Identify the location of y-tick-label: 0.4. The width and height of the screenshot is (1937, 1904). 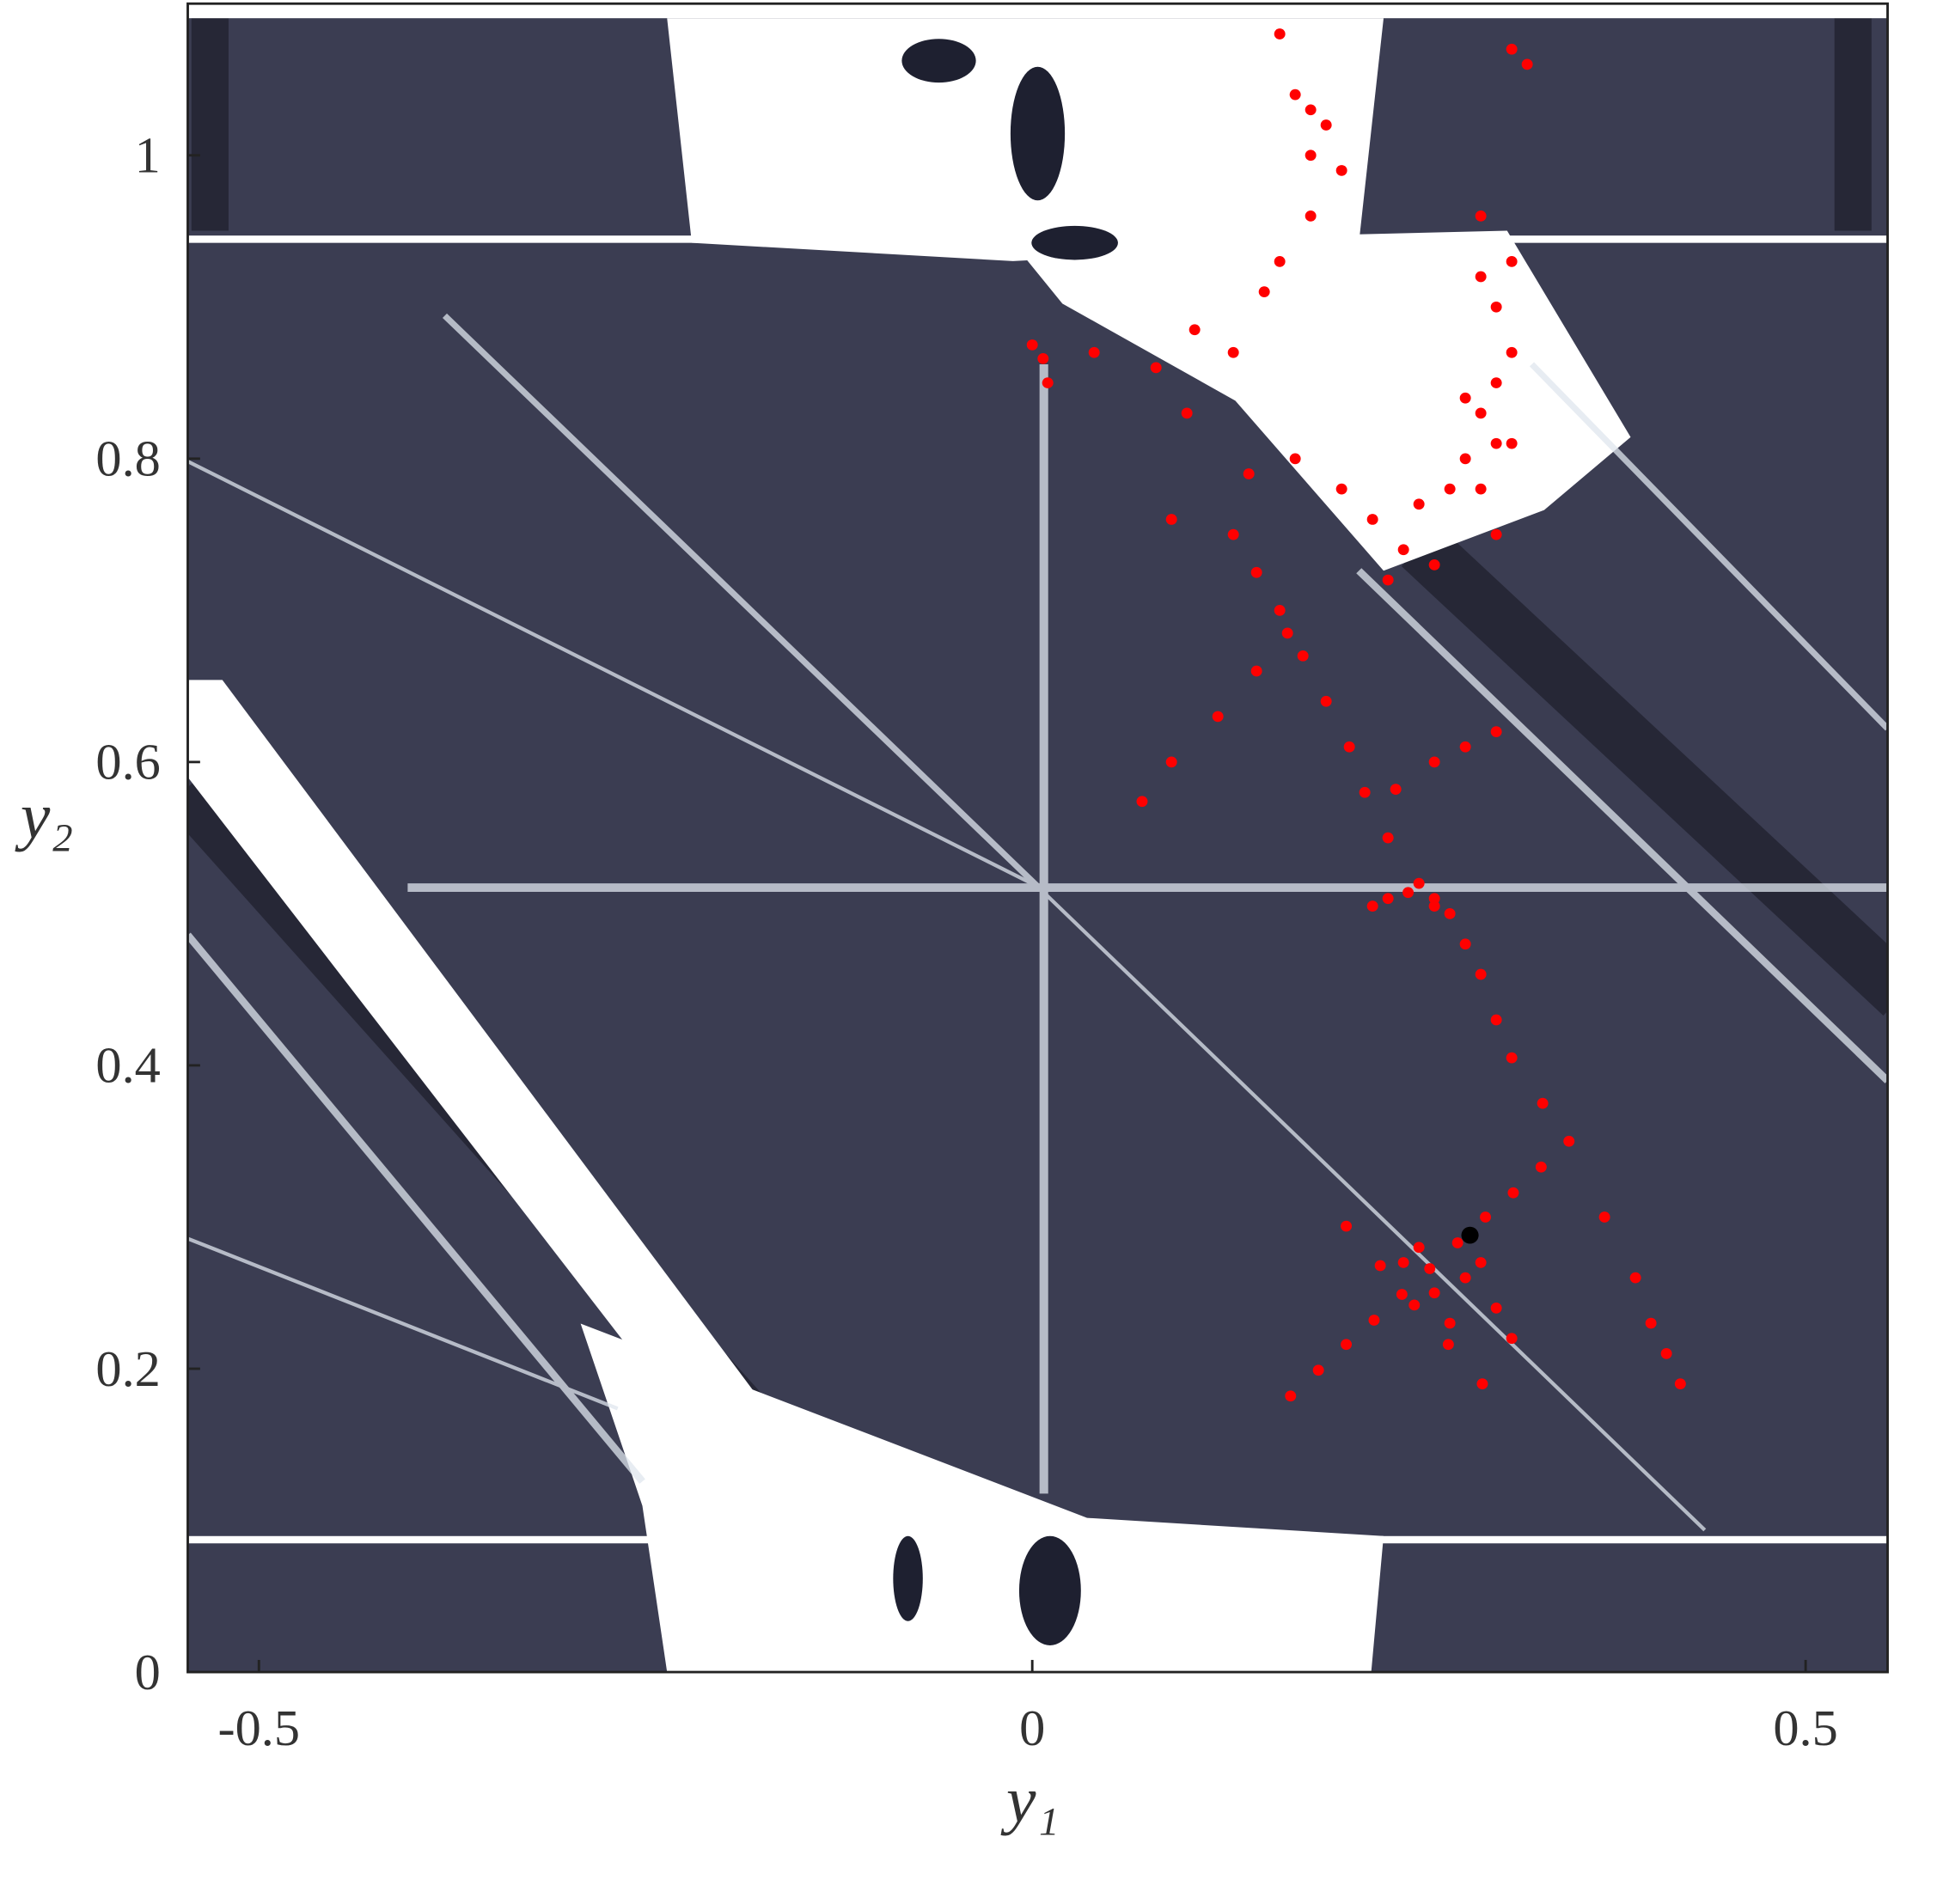
(127, 1065).